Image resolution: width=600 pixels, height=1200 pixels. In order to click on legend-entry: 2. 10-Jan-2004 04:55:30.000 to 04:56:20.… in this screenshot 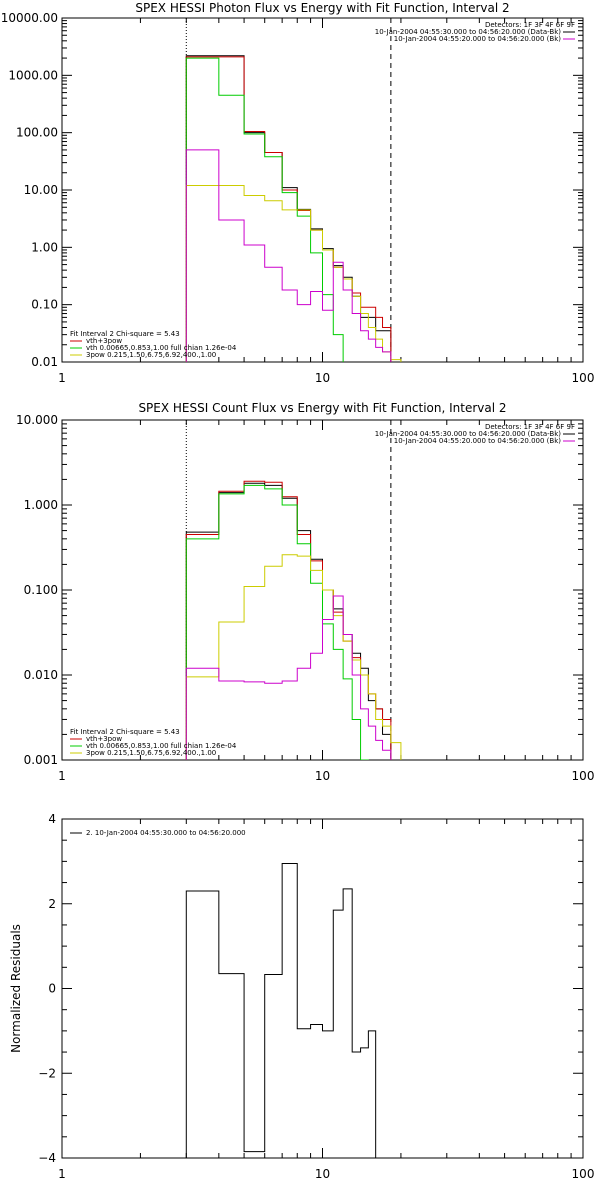, I will do `click(166, 833)`.